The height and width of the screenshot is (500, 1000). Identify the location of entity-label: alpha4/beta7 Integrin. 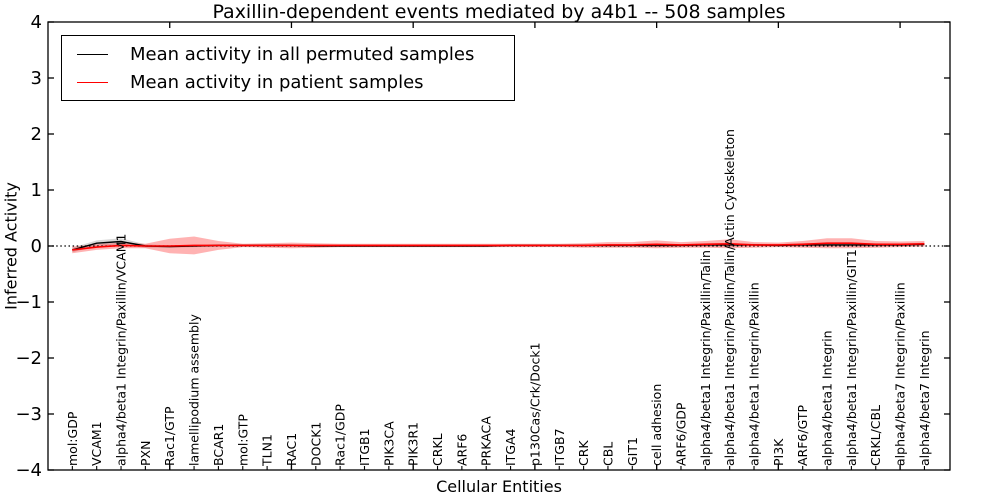
(924, 398).